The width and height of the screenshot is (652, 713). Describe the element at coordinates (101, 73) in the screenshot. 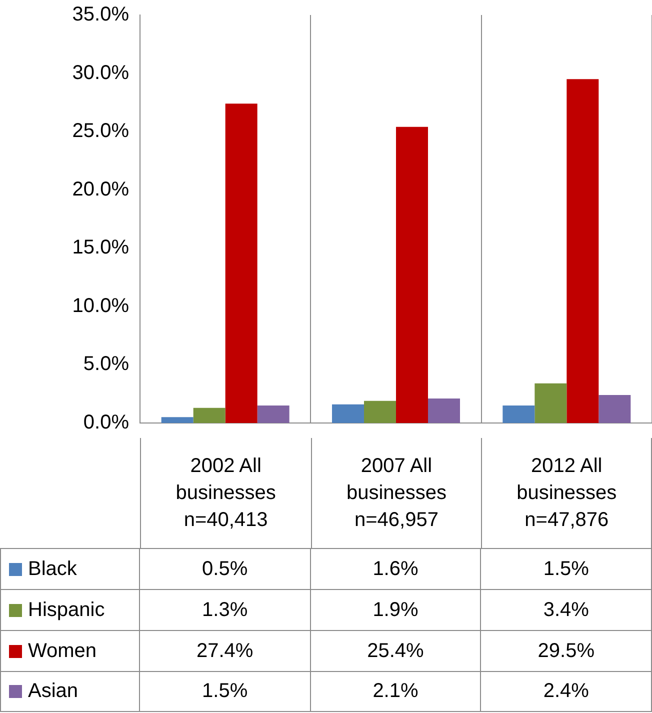

I see `y-tick-label: 30.0%` at that location.